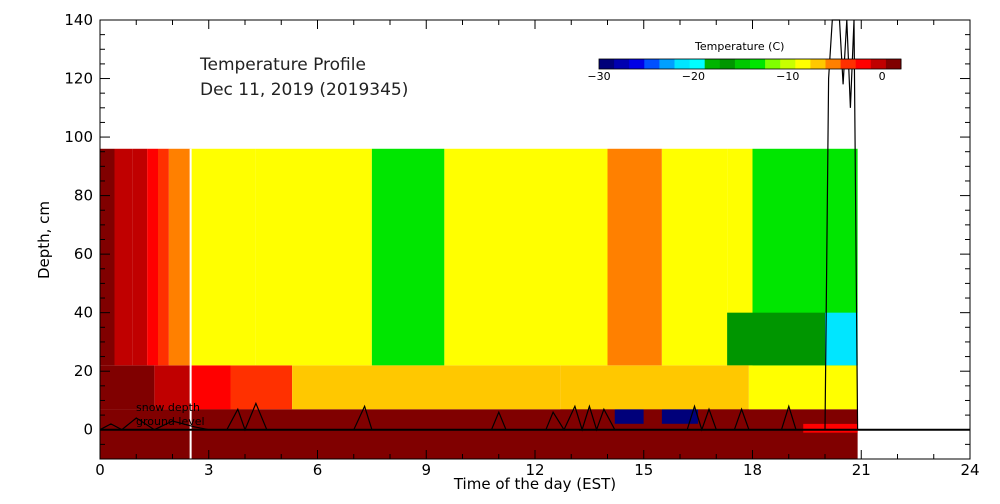 The width and height of the screenshot is (1000, 504). What do you see at coordinates (44, 240) in the screenshot?
I see `y-axis-label: Depth, cm` at bounding box center [44, 240].